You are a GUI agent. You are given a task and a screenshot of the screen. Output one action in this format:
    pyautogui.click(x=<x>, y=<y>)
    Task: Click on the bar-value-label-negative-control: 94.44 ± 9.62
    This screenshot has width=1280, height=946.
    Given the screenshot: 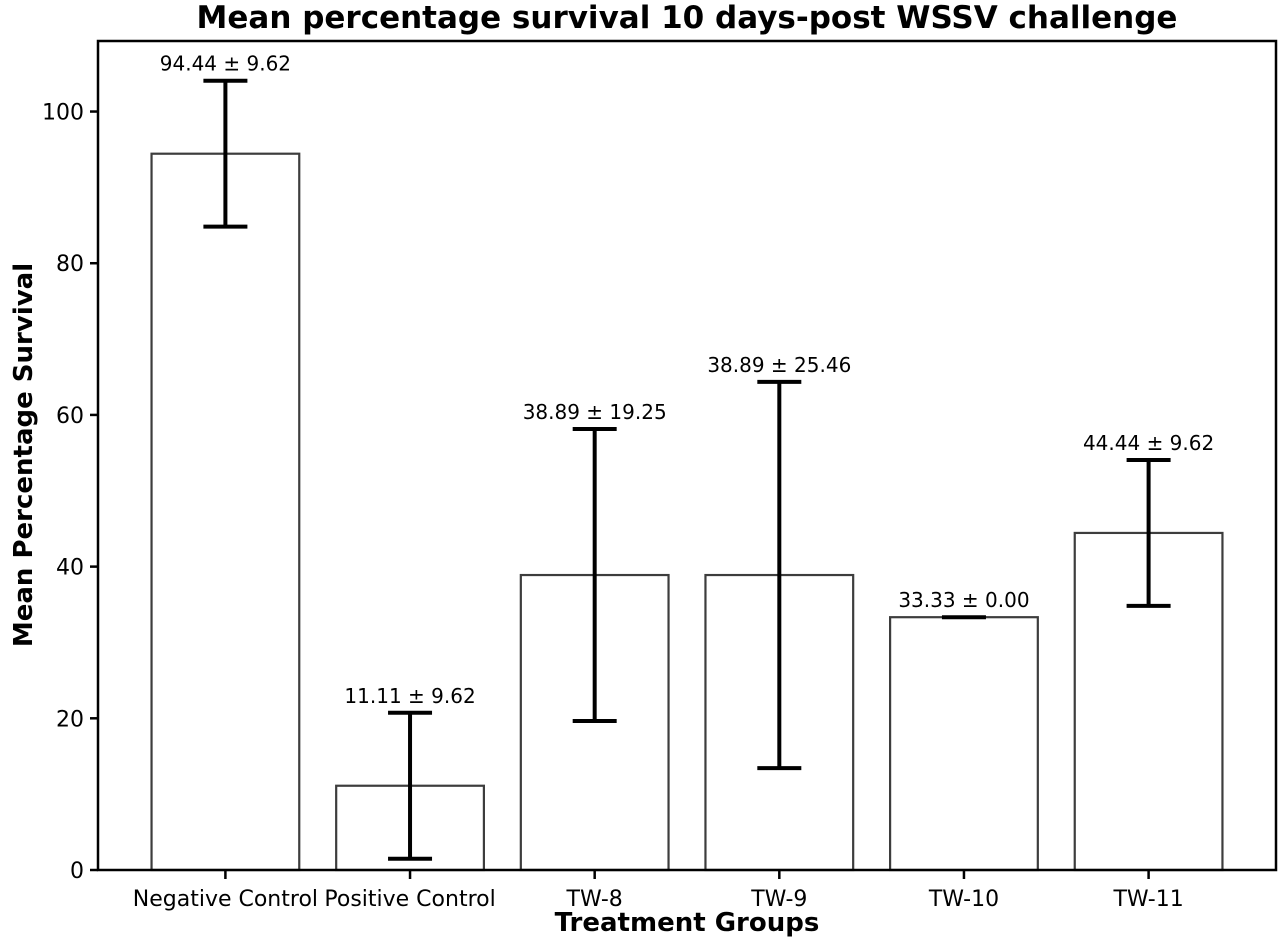 What is the action you would take?
    pyautogui.click(x=225, y=64)
    